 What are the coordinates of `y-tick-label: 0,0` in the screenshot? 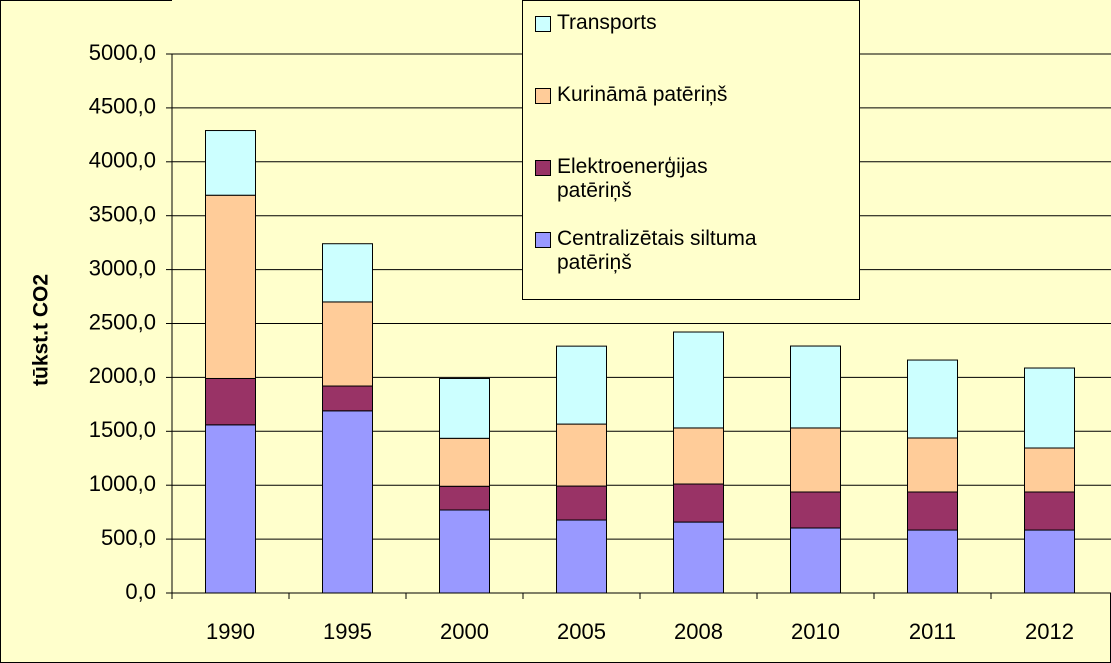 It's located at (140, 591).